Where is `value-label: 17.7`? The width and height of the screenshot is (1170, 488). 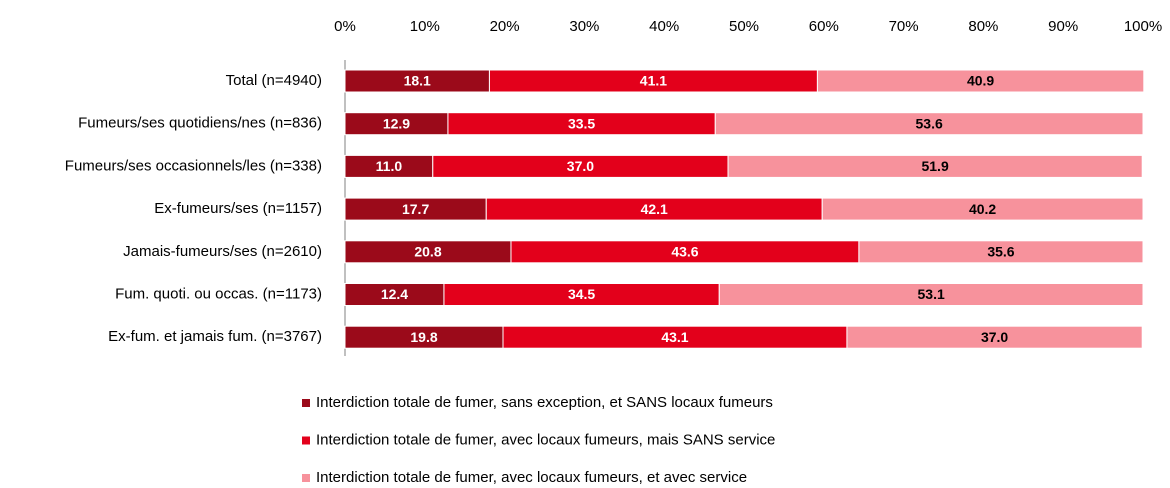
value-label: 17.7 is located at coordinates (415, 209).